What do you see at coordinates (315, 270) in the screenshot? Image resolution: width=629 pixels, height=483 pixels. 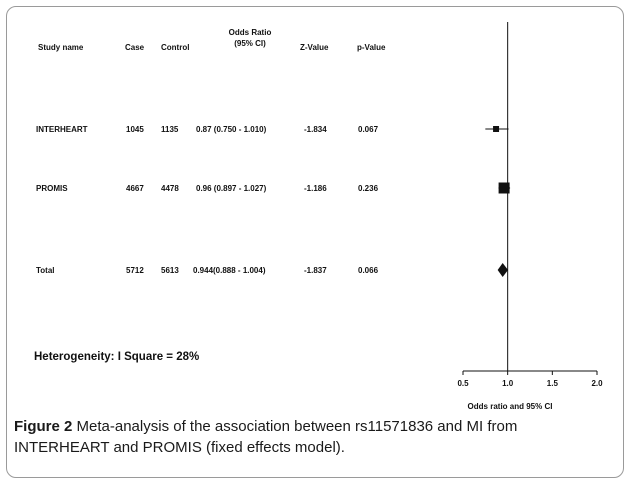 I see `row-z-value: -1.837` at bounding box center [315, 270].